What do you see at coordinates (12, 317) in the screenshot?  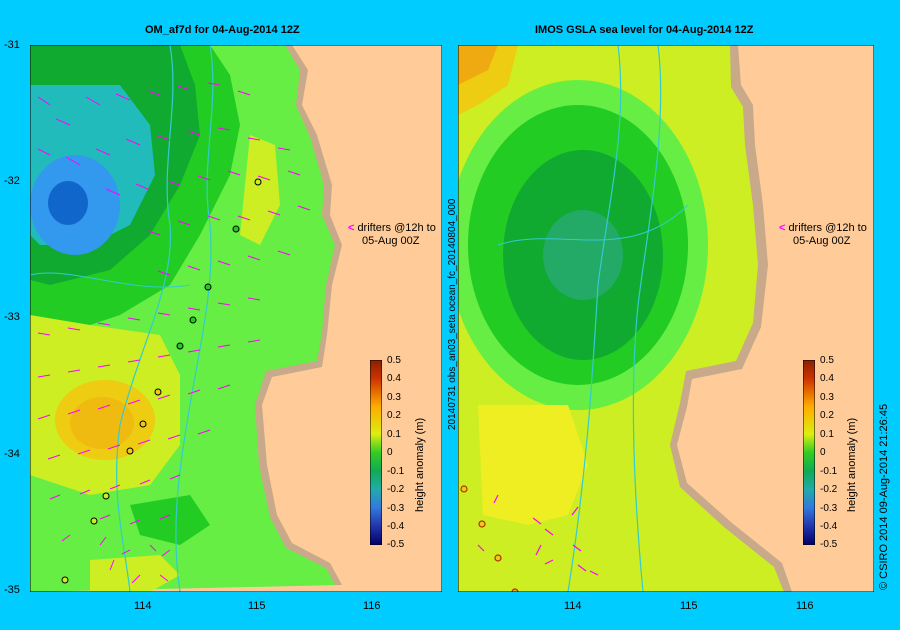 I see `left-lat-tick: -33` at bounding box center [12, 317].